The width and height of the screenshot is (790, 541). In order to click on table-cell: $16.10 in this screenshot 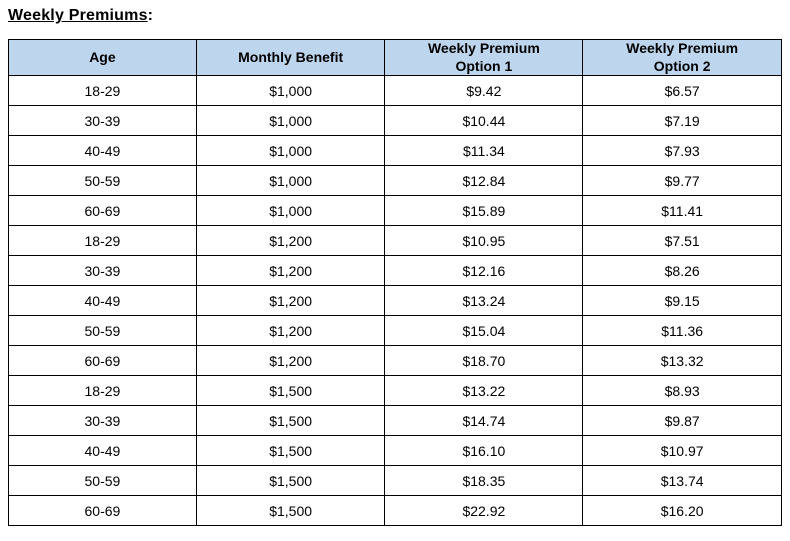, I will do `click(484, 450)`.